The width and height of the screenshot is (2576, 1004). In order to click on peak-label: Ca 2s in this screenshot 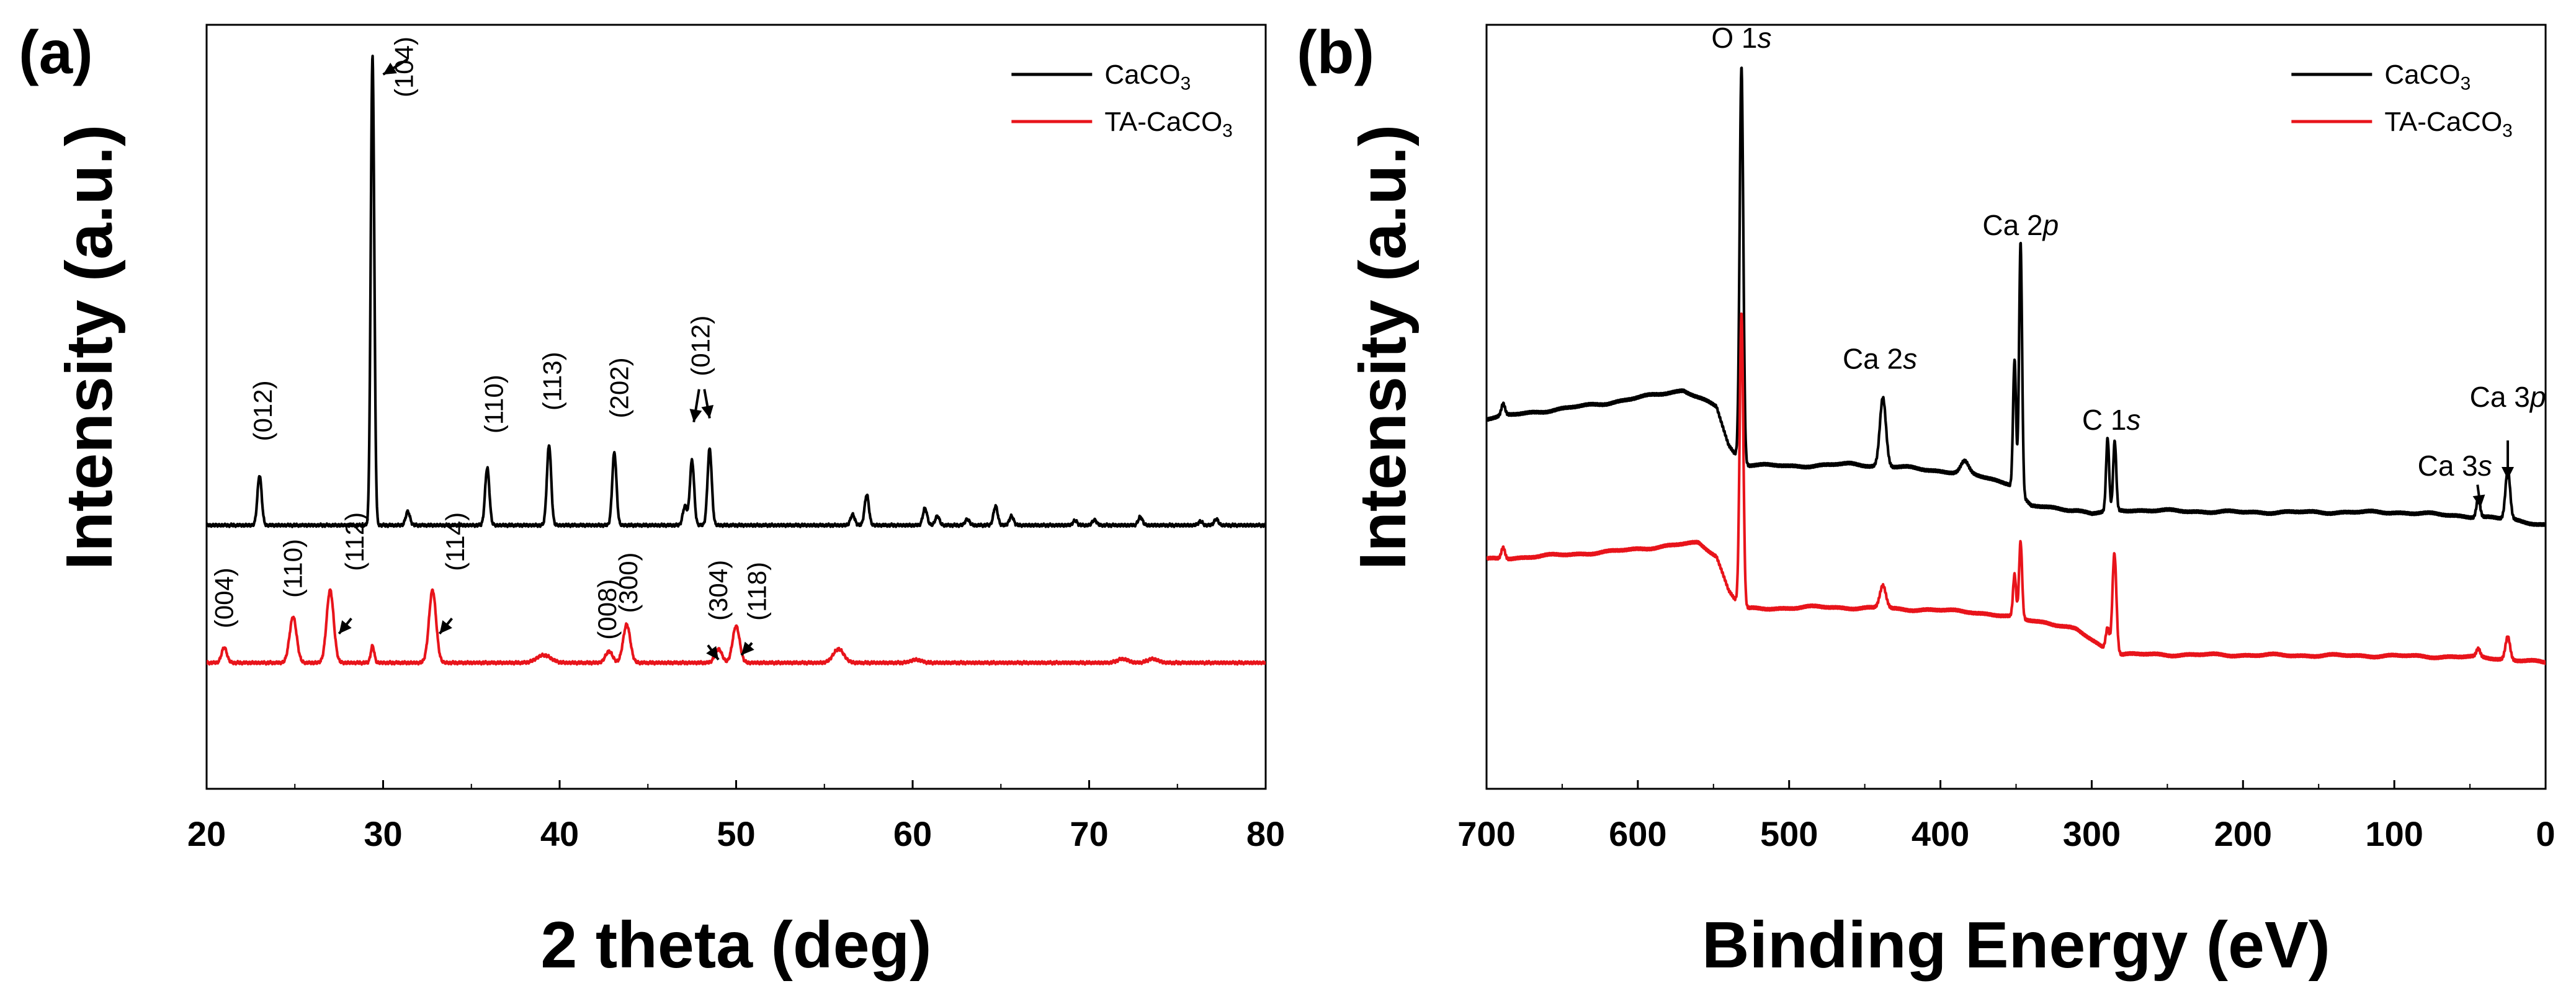, I will do `click(1880, 358)`.